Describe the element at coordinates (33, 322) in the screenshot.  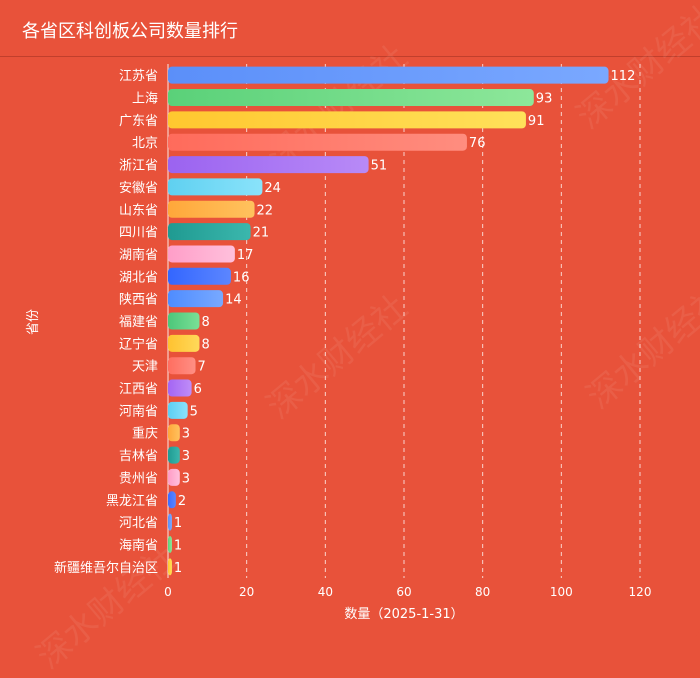
I see `y-axis-title: 省份` at that location.